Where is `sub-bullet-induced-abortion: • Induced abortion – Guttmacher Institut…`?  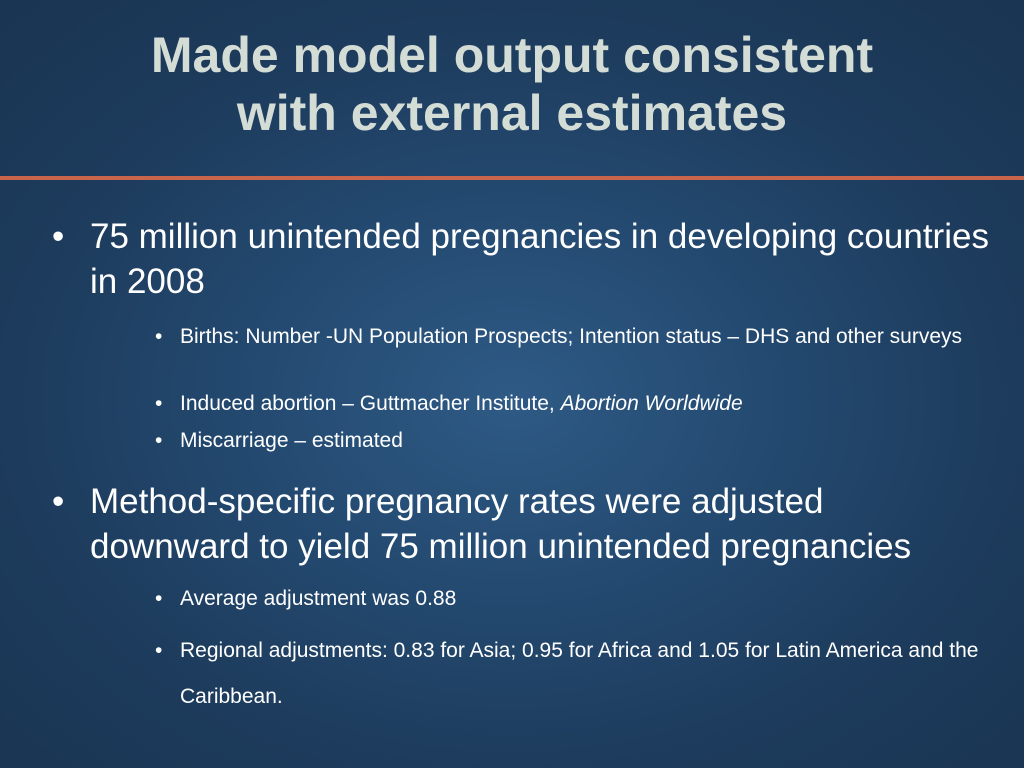
sub-bullet-induced-abortion: • Induced abortion – Guttmacher Institut… is located at coordinates (570, 404).